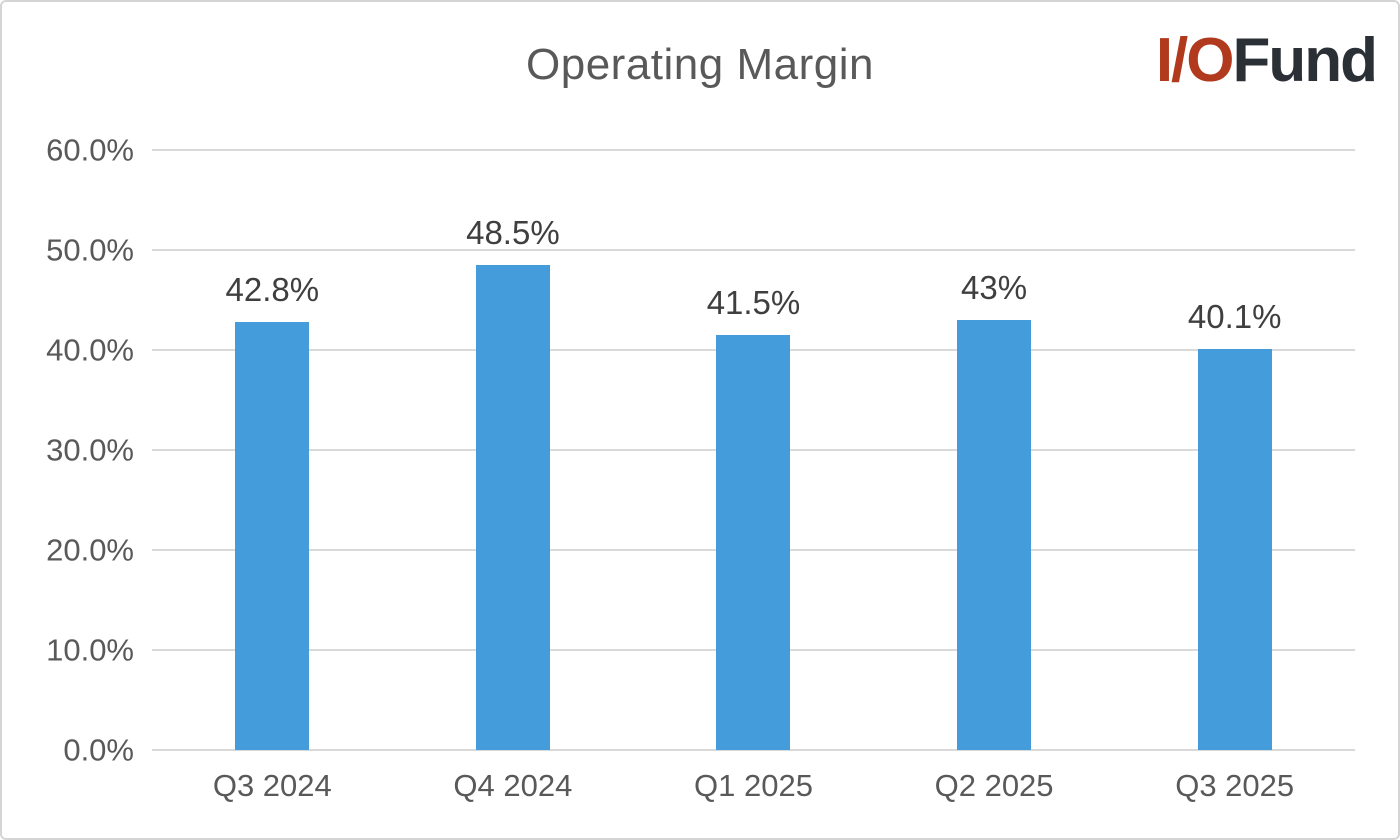 This screenshot has width=1400, height=840. What do you see at coordinates (700, 64) in the screenshot?
I see `chart-title: Operating Margin` at bounding box center [700, 64].